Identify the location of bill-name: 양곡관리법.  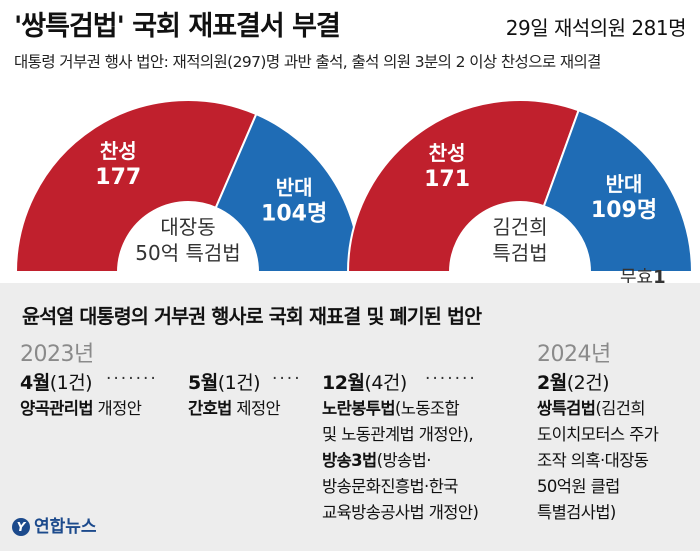
(57, 408).